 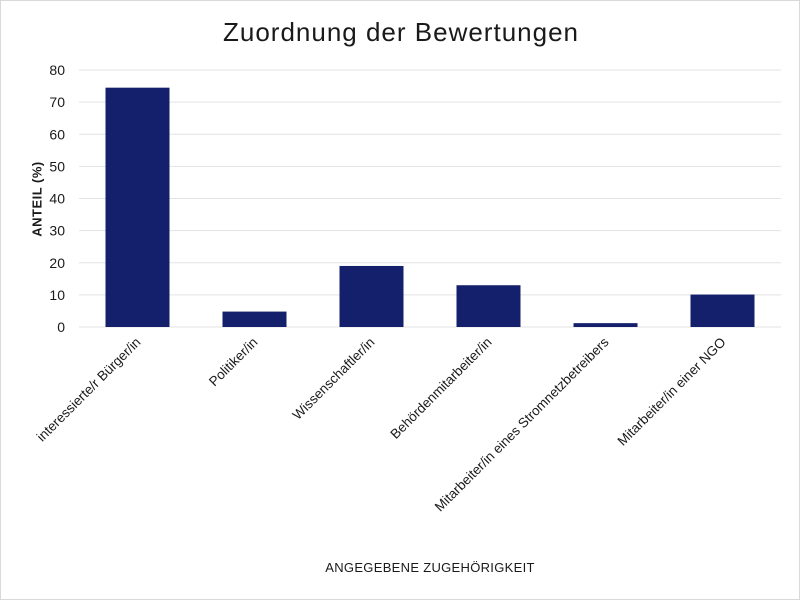 I want to click on y-tick-label: 50, so click(x=57, y=166).